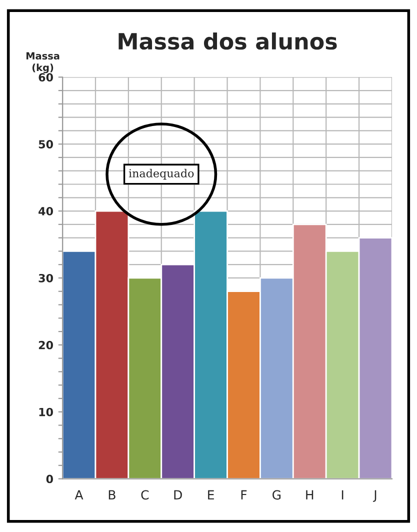  Describe the element at coordinates (79, 495) in the screenshot. I see `x-tick-label: A` at that location.